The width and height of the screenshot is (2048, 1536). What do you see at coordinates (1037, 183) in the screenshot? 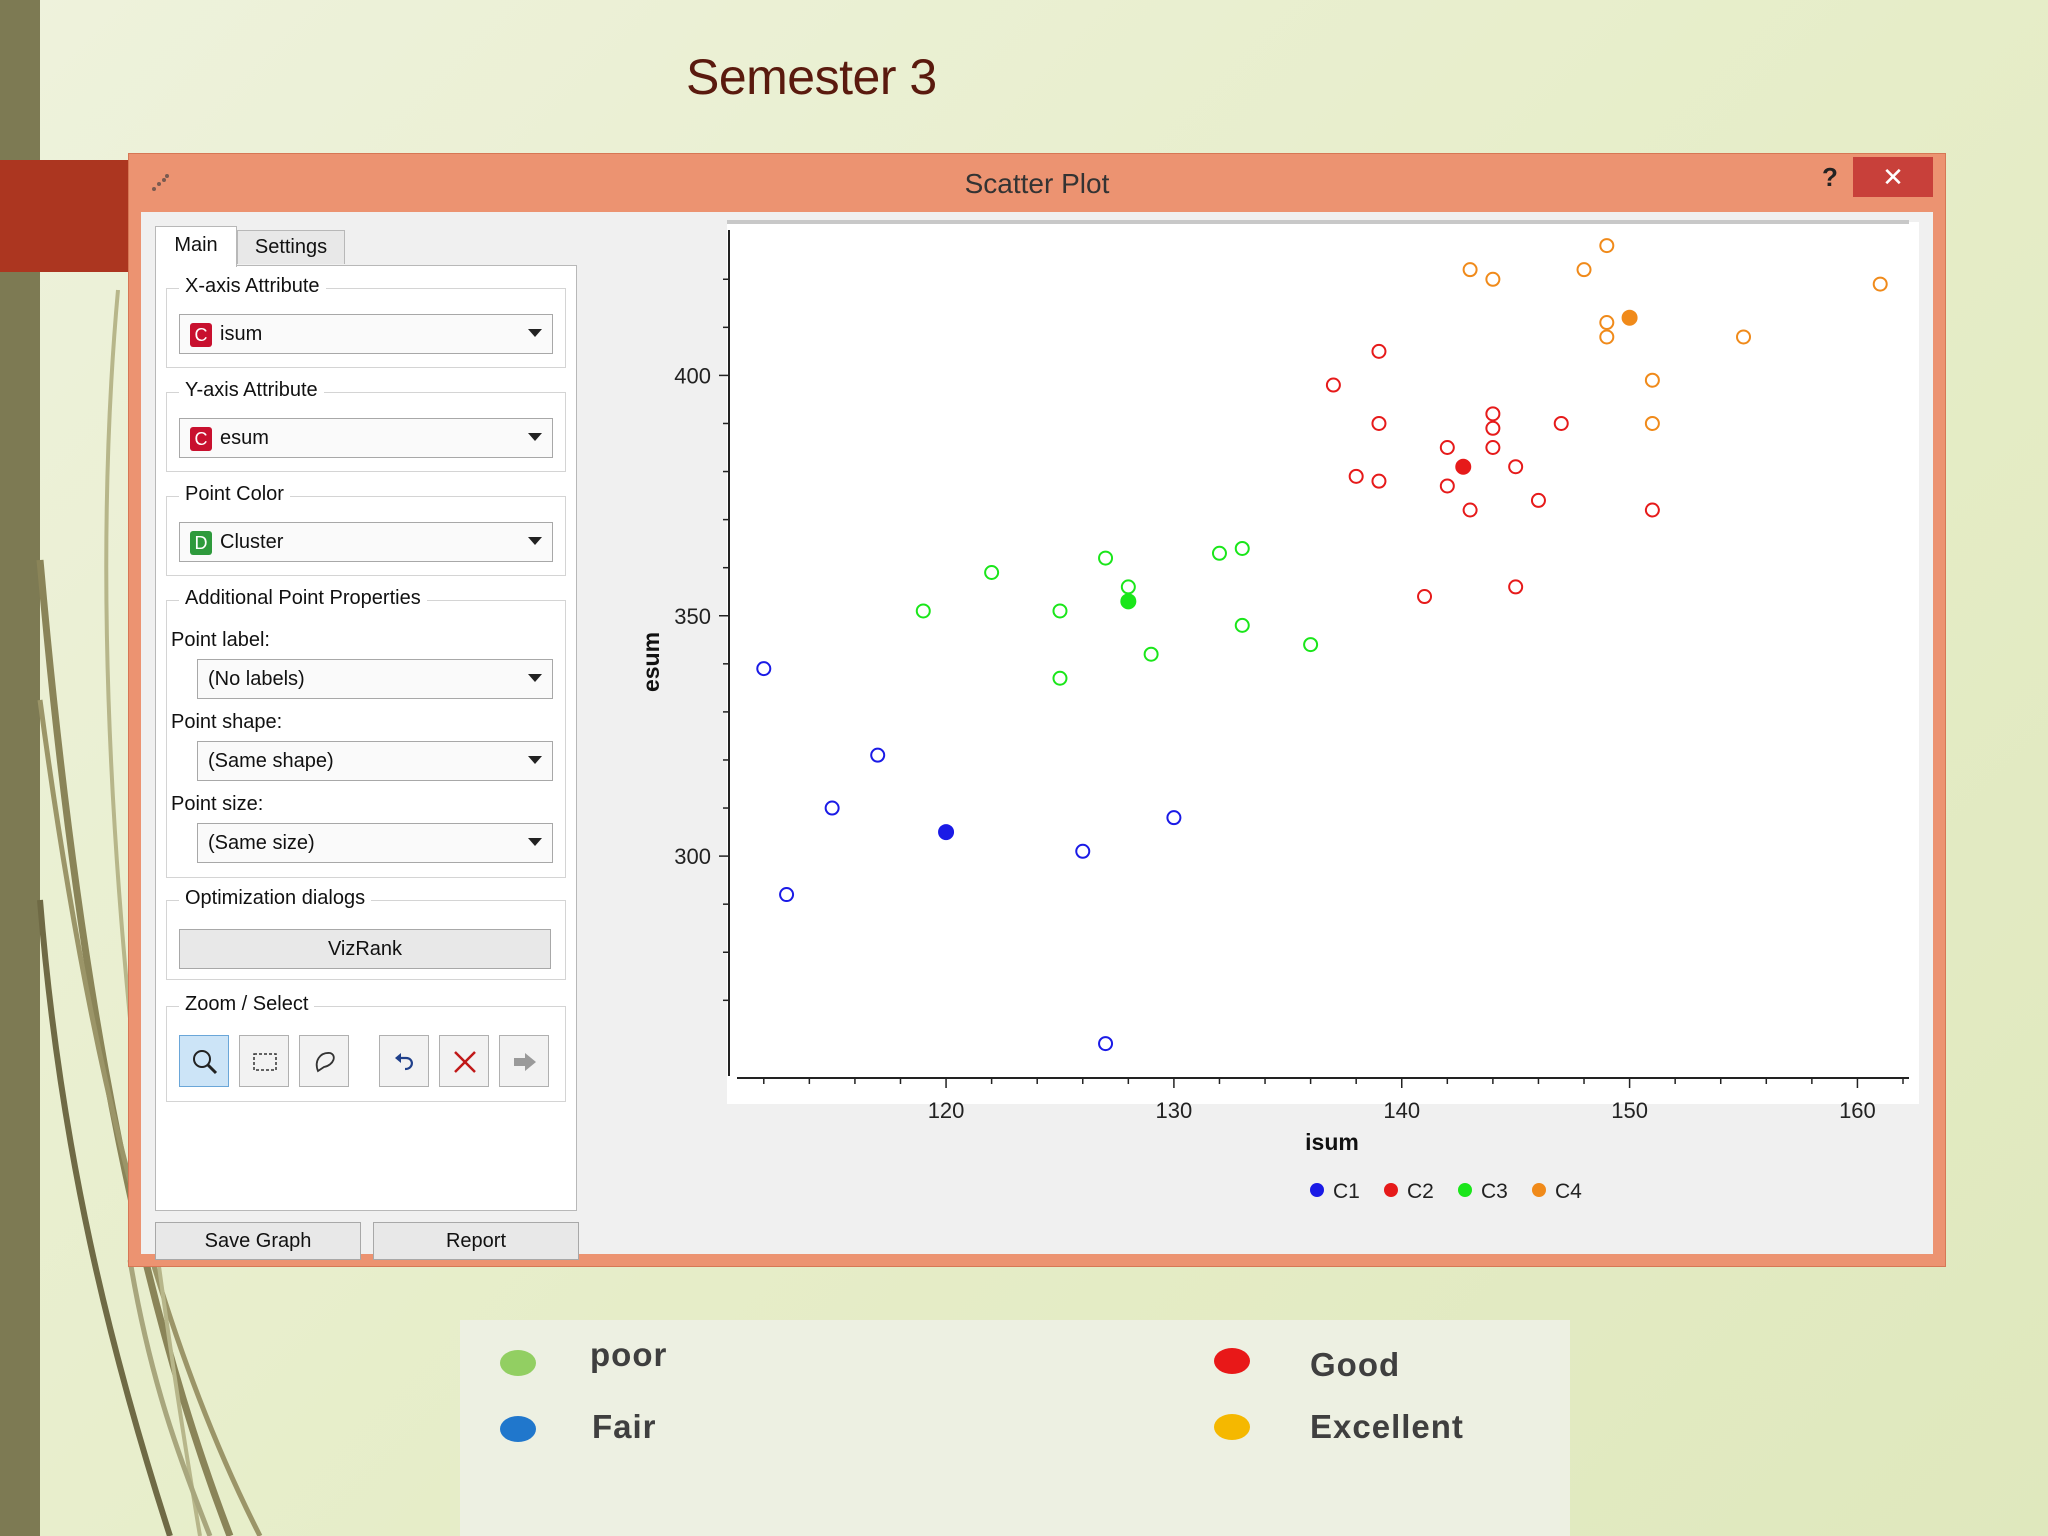
I see `title-bar: Scatter Plot ? ✕` at bounding box center [1037, 183].